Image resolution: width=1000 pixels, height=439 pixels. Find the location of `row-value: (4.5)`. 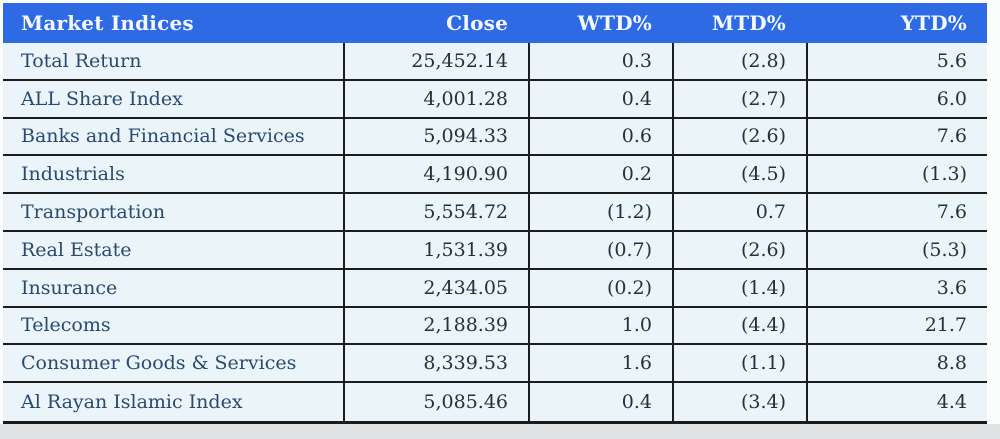

row-value: (4.5) is located at coordinates (739, 174).